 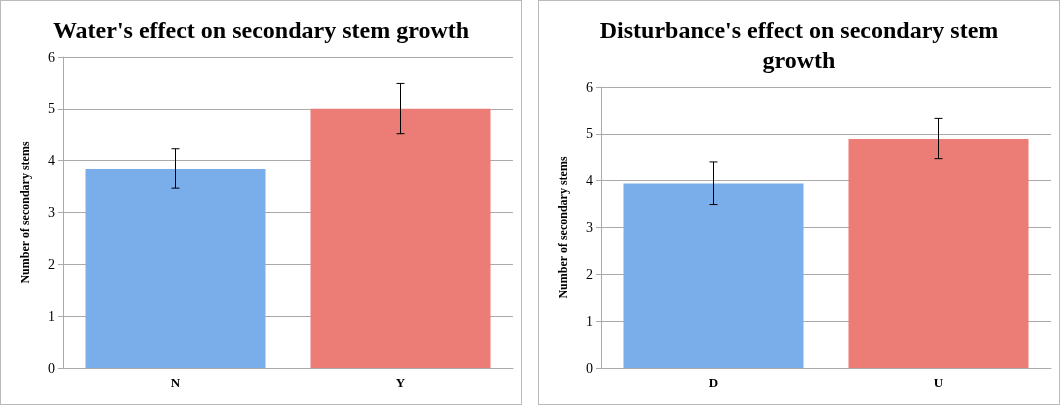 I want to click on chart-title: Water's effect on secondary stem growth, so click(x=261, y=30).